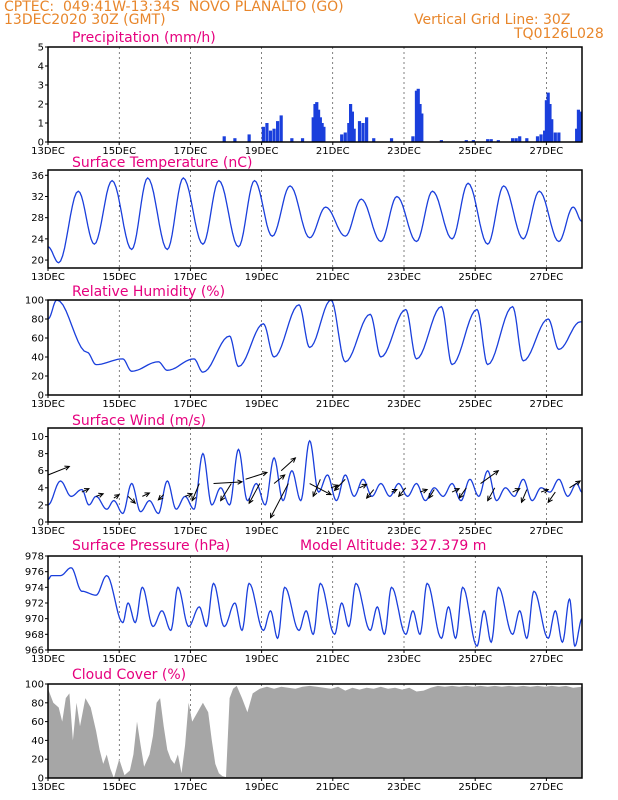 The height and width of the screenshot is (800, 618). What do you see at coordinates (34, 572) in the screenshot?
I see `y-tick-label: 976` at bounding box center [34, 572].